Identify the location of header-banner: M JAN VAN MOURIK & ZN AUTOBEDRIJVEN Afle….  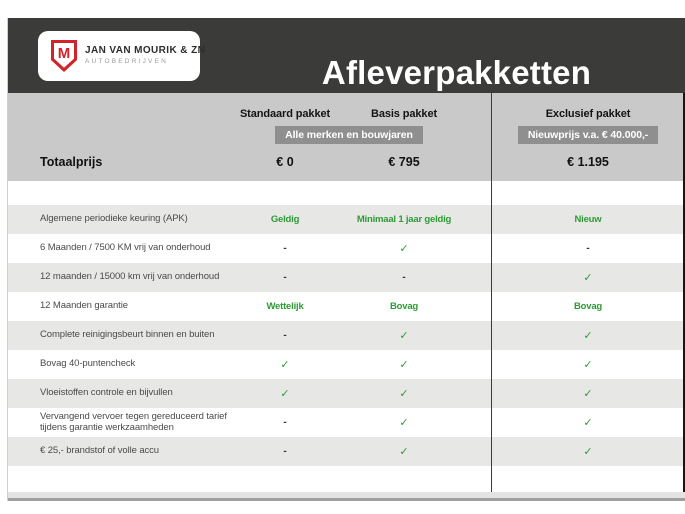
(346, 55).